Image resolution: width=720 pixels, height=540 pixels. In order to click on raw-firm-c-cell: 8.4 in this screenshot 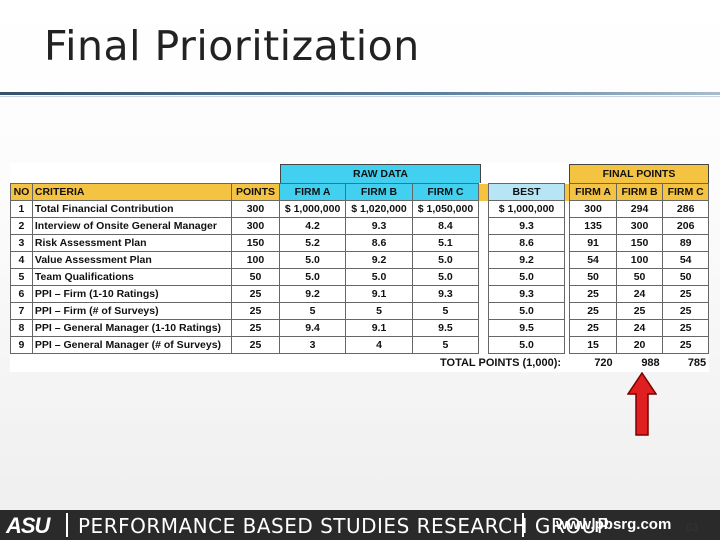, I will do `click(445, 226)`.